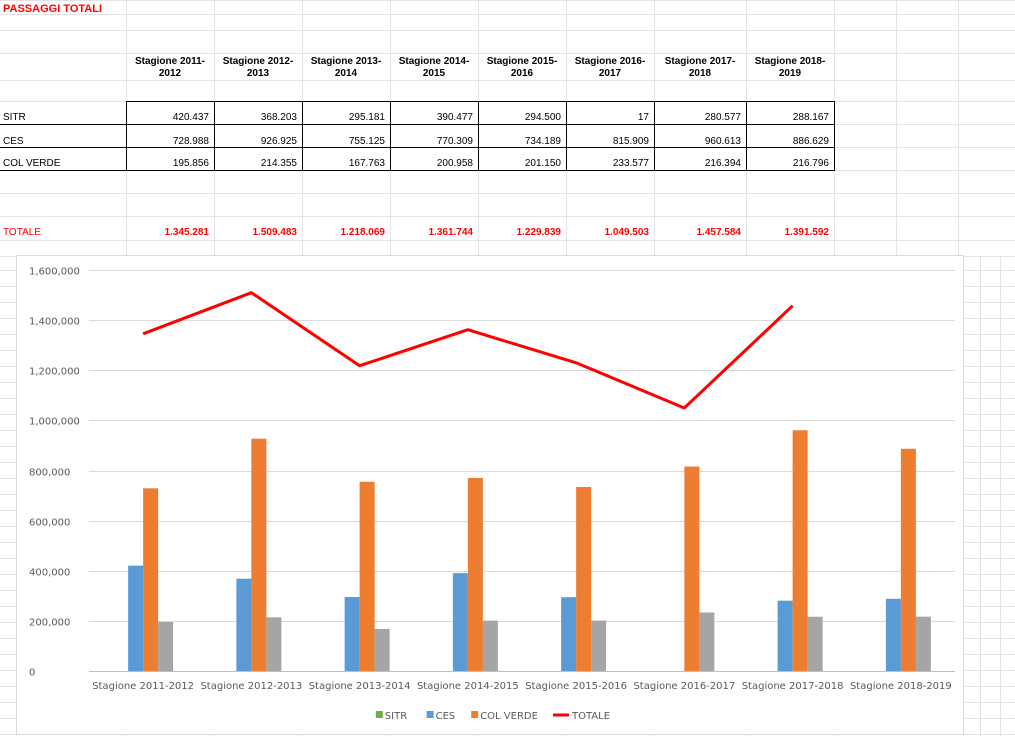  I want to click on x-tick-label: Stagione 2013-2014, so click(360, 686).